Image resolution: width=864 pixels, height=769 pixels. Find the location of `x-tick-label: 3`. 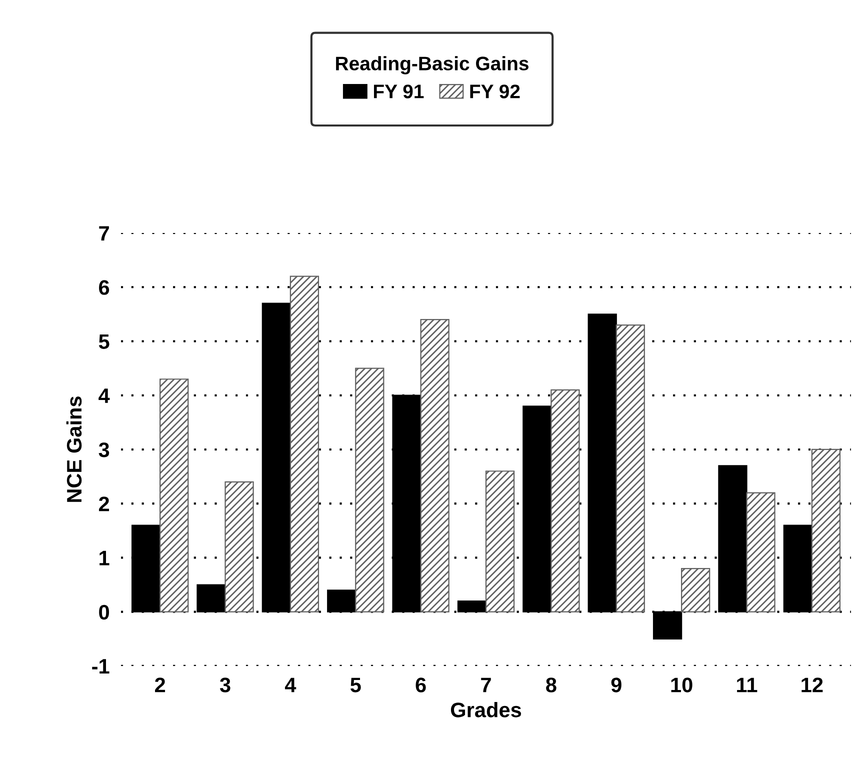

x-tick-label: 3 is located at coordinates (225, 685).